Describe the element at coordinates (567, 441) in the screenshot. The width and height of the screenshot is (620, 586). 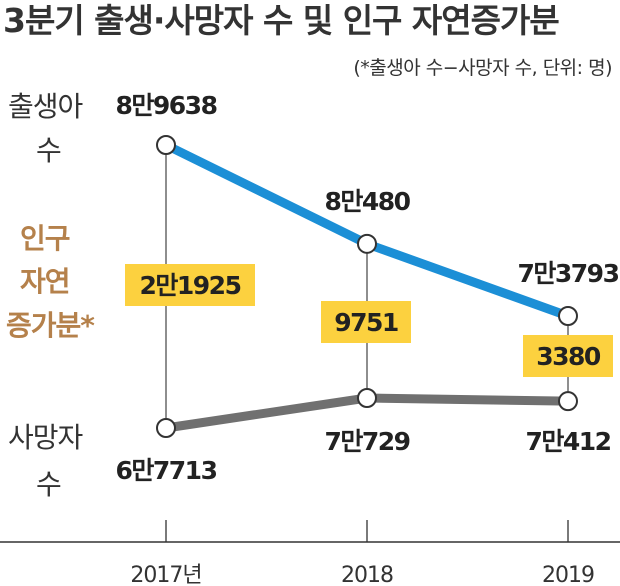
I see `death-value-label-2: 7만412` at that location.